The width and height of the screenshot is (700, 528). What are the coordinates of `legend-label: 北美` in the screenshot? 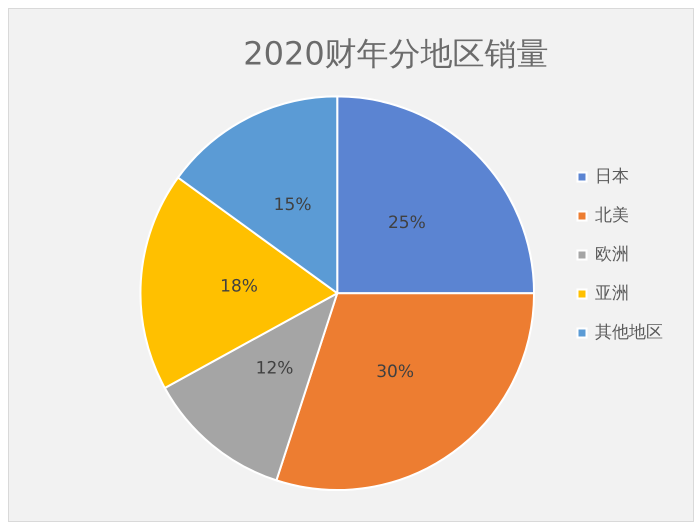 It's located at (612, 215).